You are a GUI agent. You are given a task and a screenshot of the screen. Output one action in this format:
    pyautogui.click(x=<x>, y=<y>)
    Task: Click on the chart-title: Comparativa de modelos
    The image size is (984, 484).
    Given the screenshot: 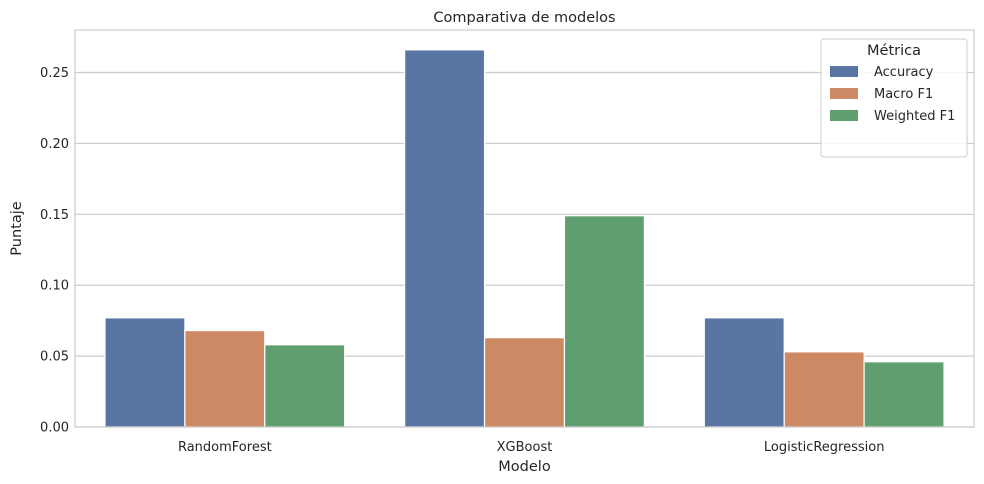 What is the action you would take?
    pyautogui.click(x=524, y=18)
    